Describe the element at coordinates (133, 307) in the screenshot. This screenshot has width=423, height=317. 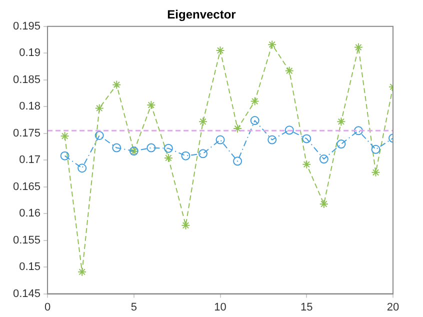
I see `x-tick-label: 5` at that location.